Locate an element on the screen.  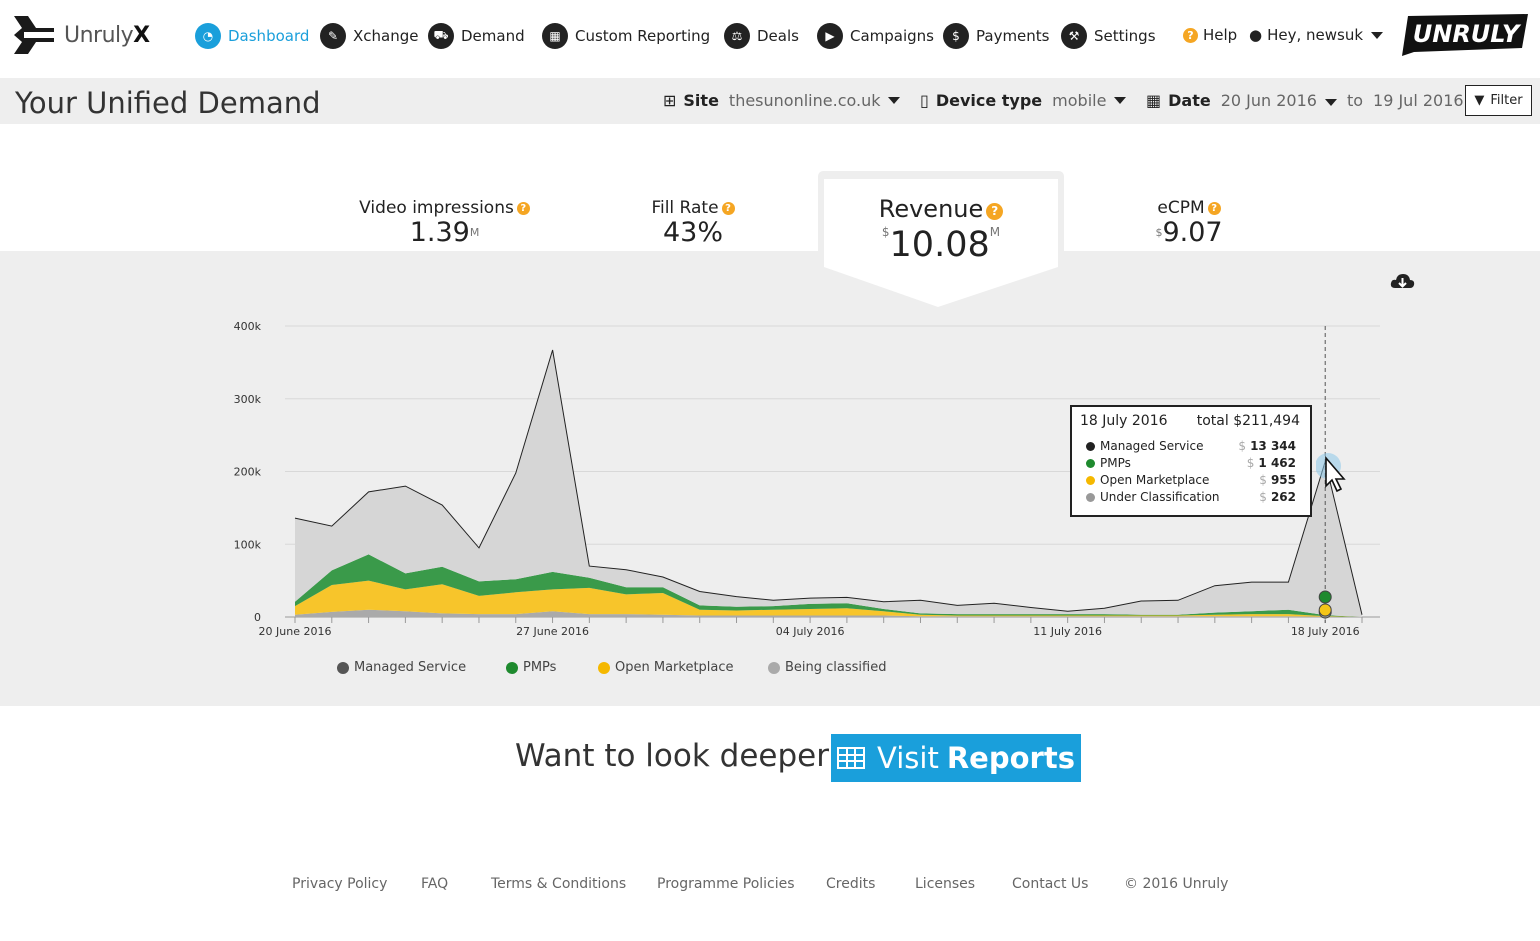
copyright: © 2016 Unruly is located at coordinates (1176, 884).